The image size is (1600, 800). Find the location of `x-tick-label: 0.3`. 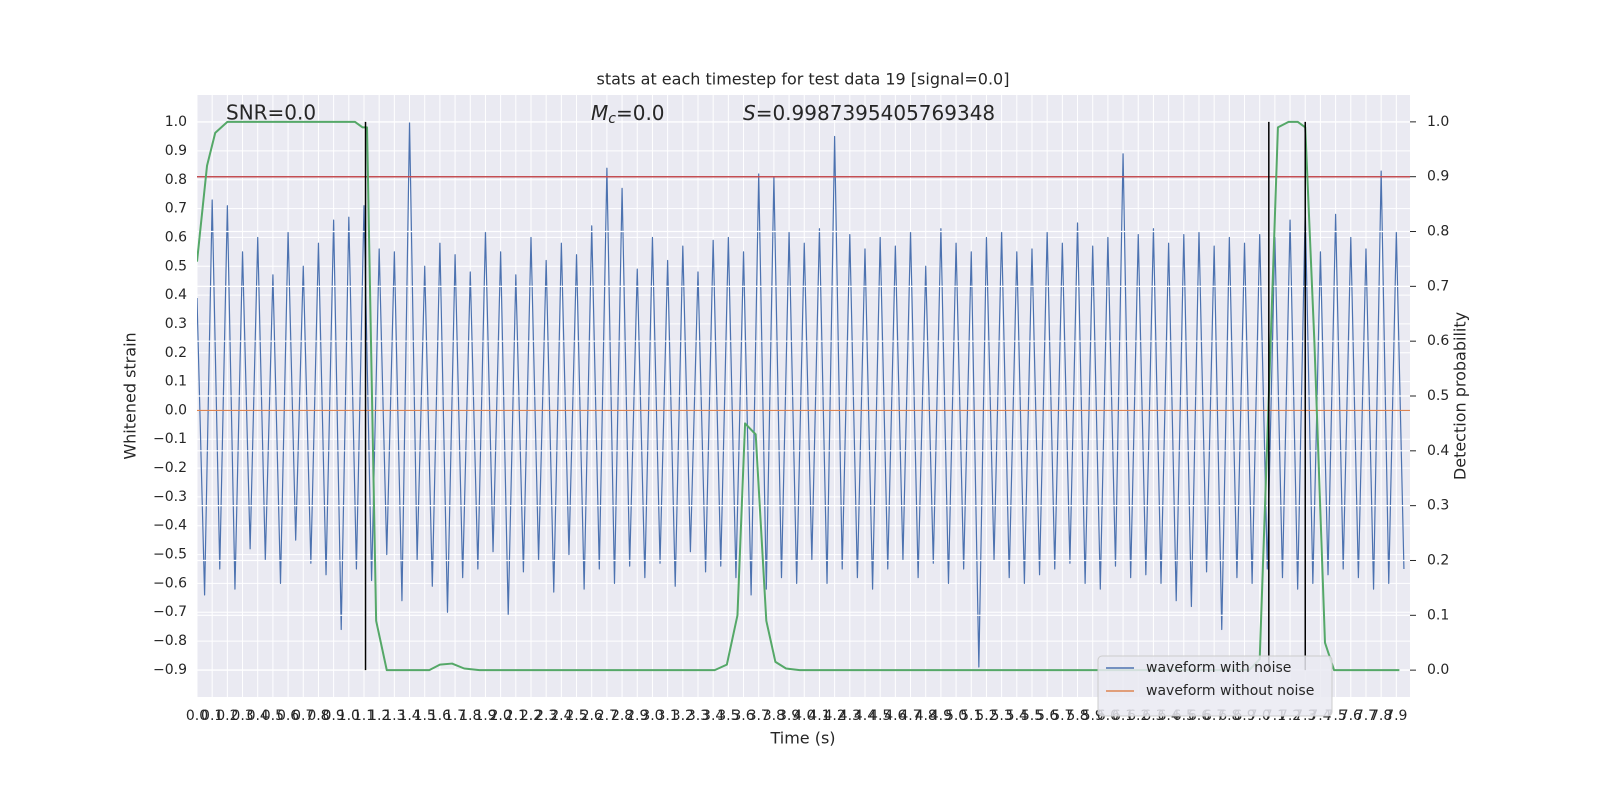

x-tick-label: 0.3 is located at coordinates (242, 716).